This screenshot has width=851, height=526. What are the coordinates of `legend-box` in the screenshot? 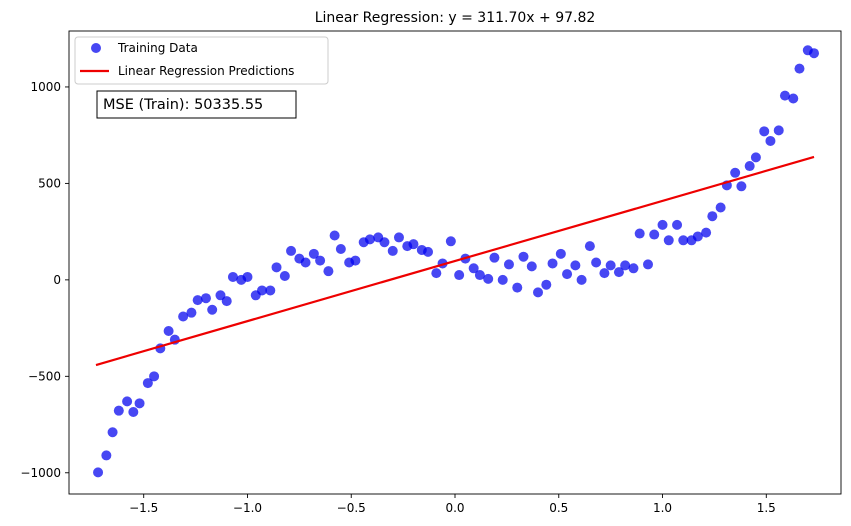 It's located at (201, 60).